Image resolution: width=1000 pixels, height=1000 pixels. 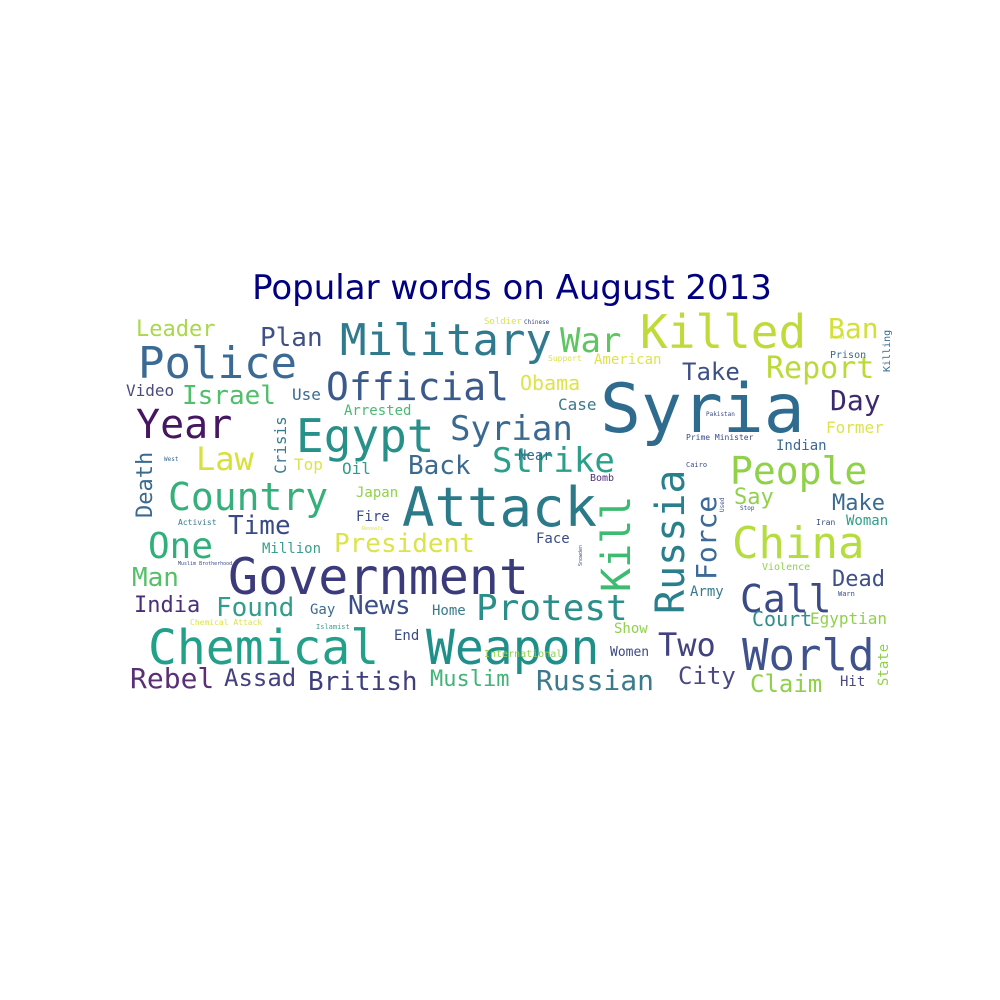 What do you see at coordinates (333, 627) in the screenshot?
I see `word-islamist: Islamist` at bounding box center [333, 627].